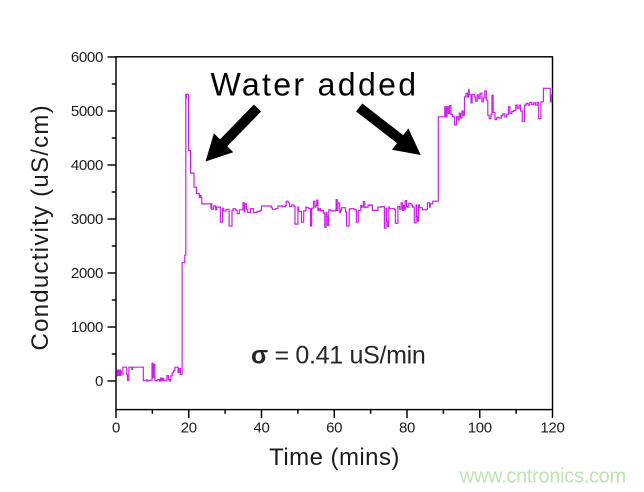  I want to click on svg-text: 40, so click(261, 427).